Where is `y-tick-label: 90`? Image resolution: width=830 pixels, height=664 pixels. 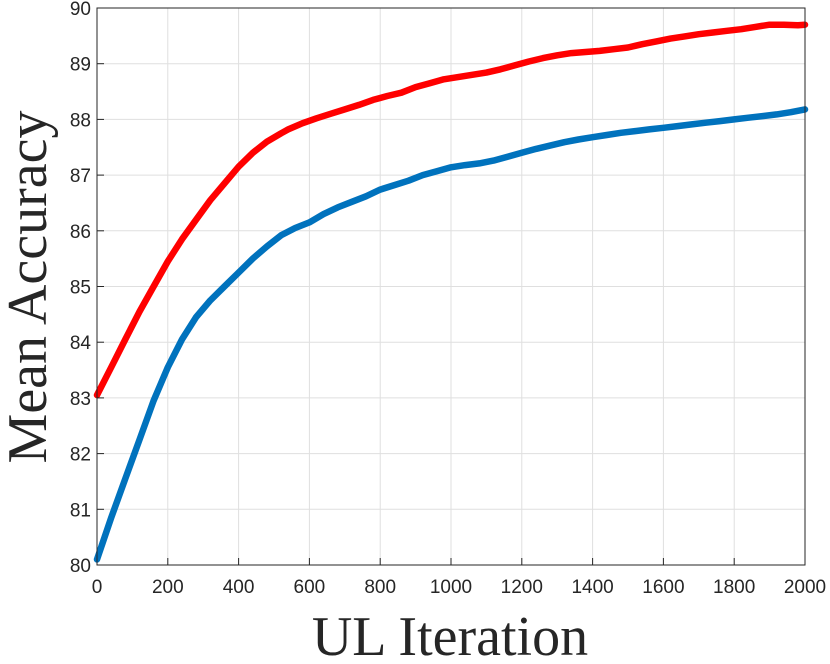
y-tick-label: 90 is located at coordinates (80, 10).